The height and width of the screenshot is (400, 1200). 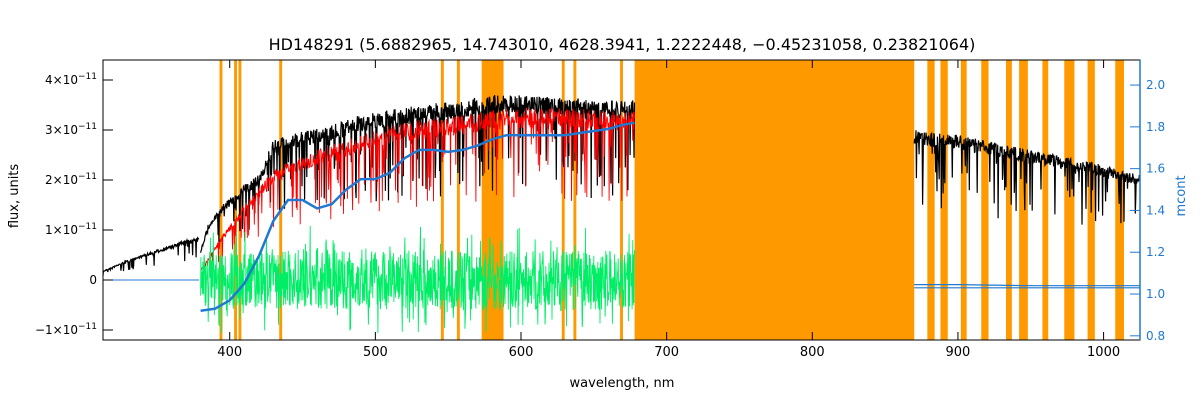 What do you see at coordinates (1155, 85) in the screenshot?
I see `y2-tick-label: 2.0` at bounding box center [1155, 85].